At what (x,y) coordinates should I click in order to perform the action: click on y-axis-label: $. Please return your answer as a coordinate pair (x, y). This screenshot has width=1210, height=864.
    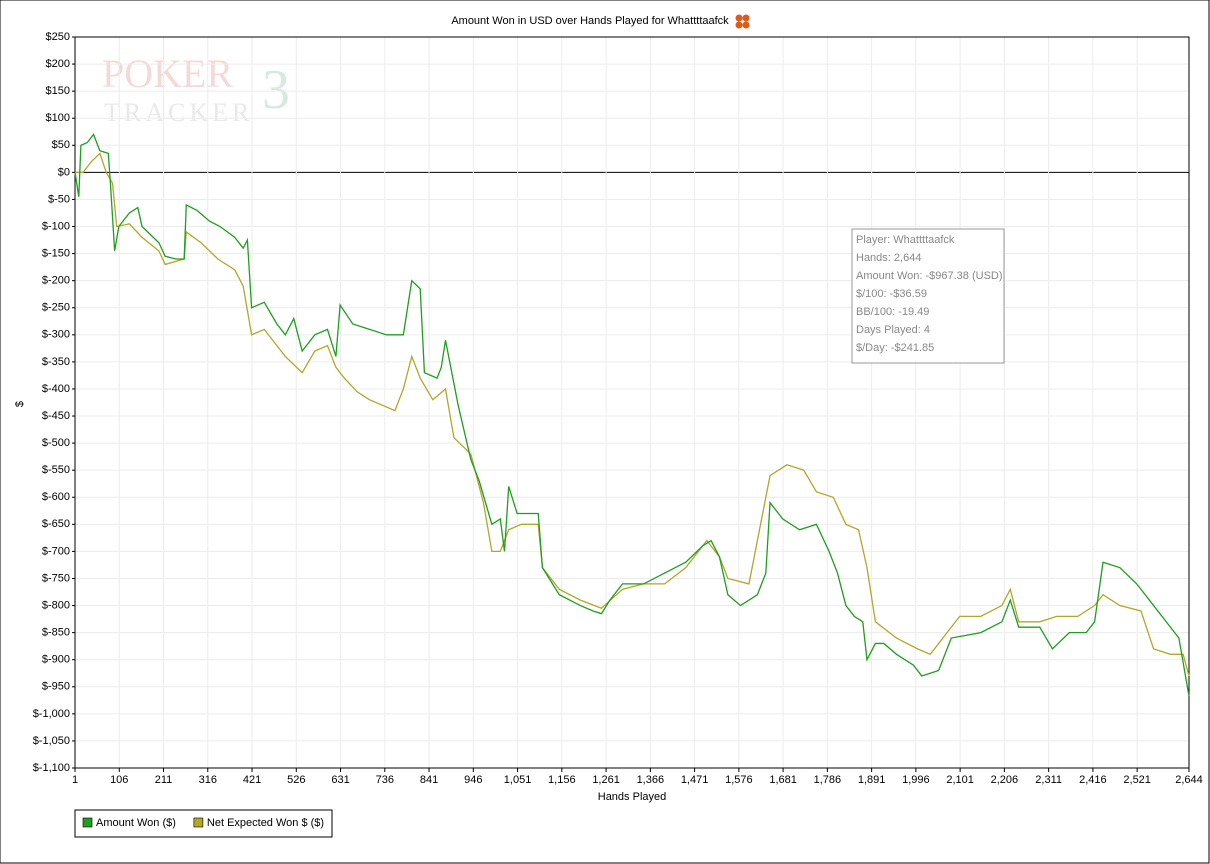
    Looking at the image, I should click on (20, 404).